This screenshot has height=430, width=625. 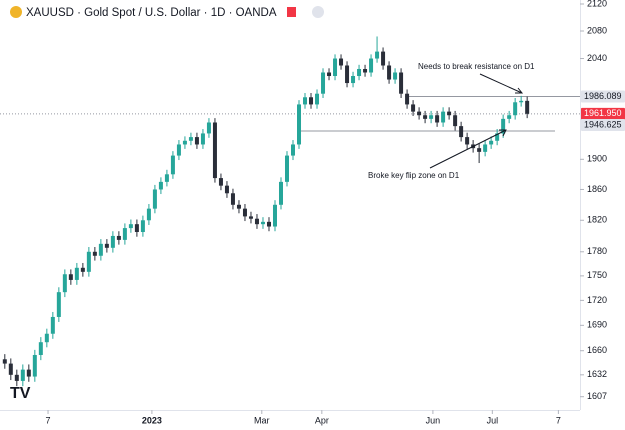 What do you see at coordinates (597, 396) in the screenshot?
I see `y-tick-label: 1607` at bounding box center [597, 396].